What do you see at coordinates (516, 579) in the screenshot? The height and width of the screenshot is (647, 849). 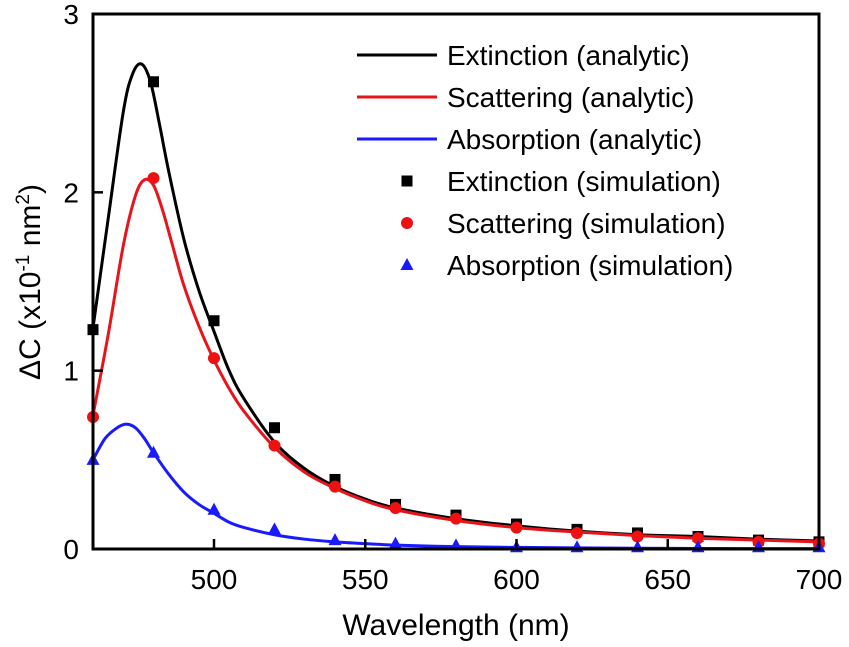 I see `x-tick-label: 600` at bounding box center [516, 579].